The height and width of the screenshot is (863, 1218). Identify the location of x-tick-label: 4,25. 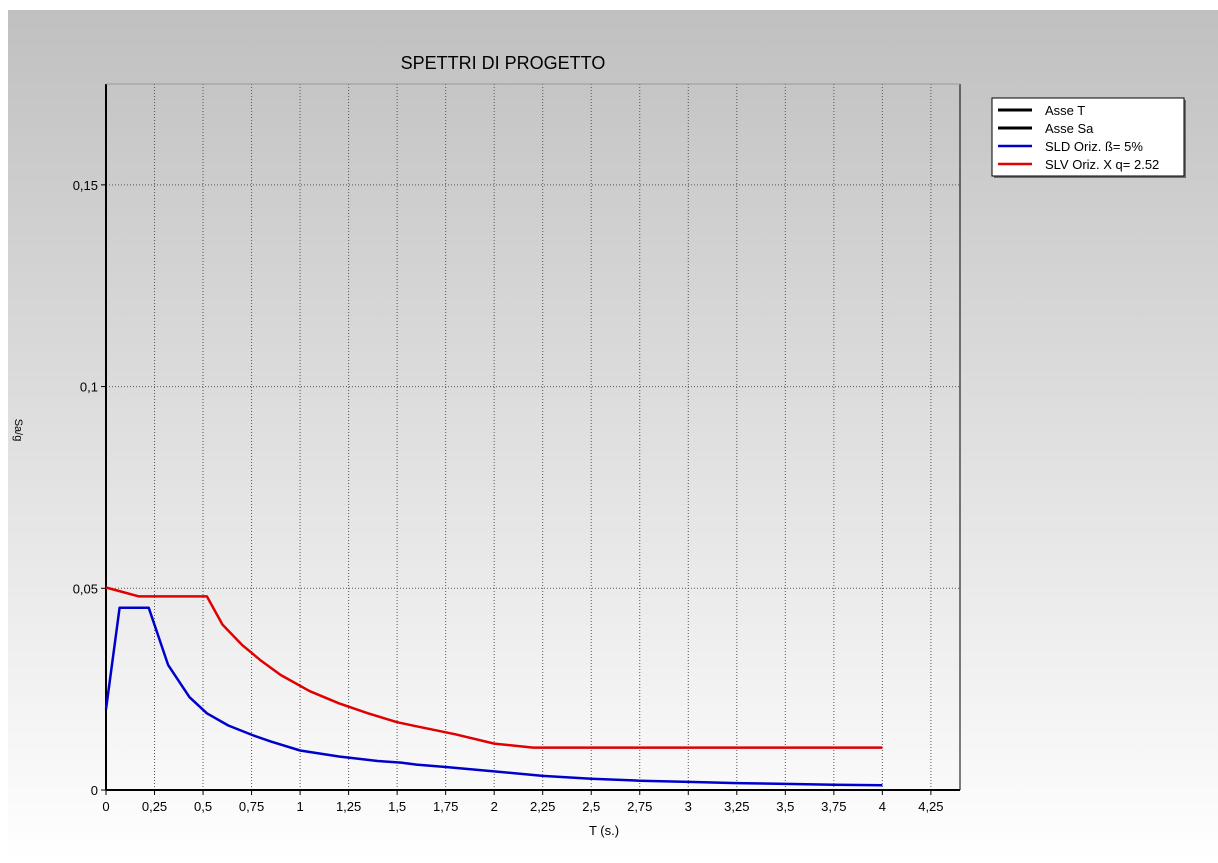
(930, 806).